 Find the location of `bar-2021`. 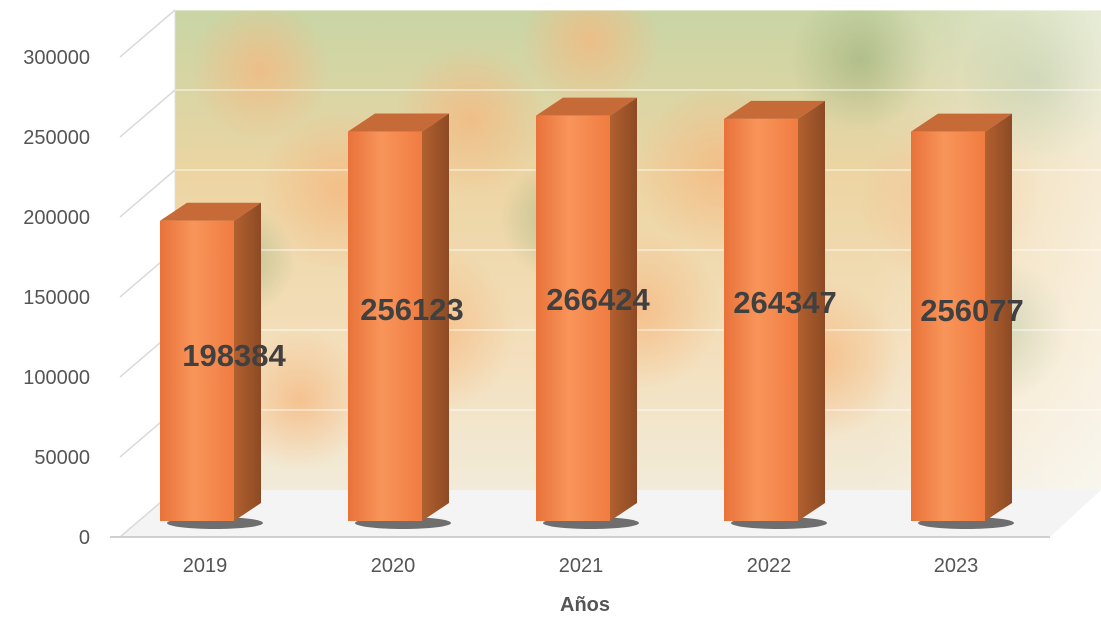

bar-2021 is located at coordinates (587, 313).